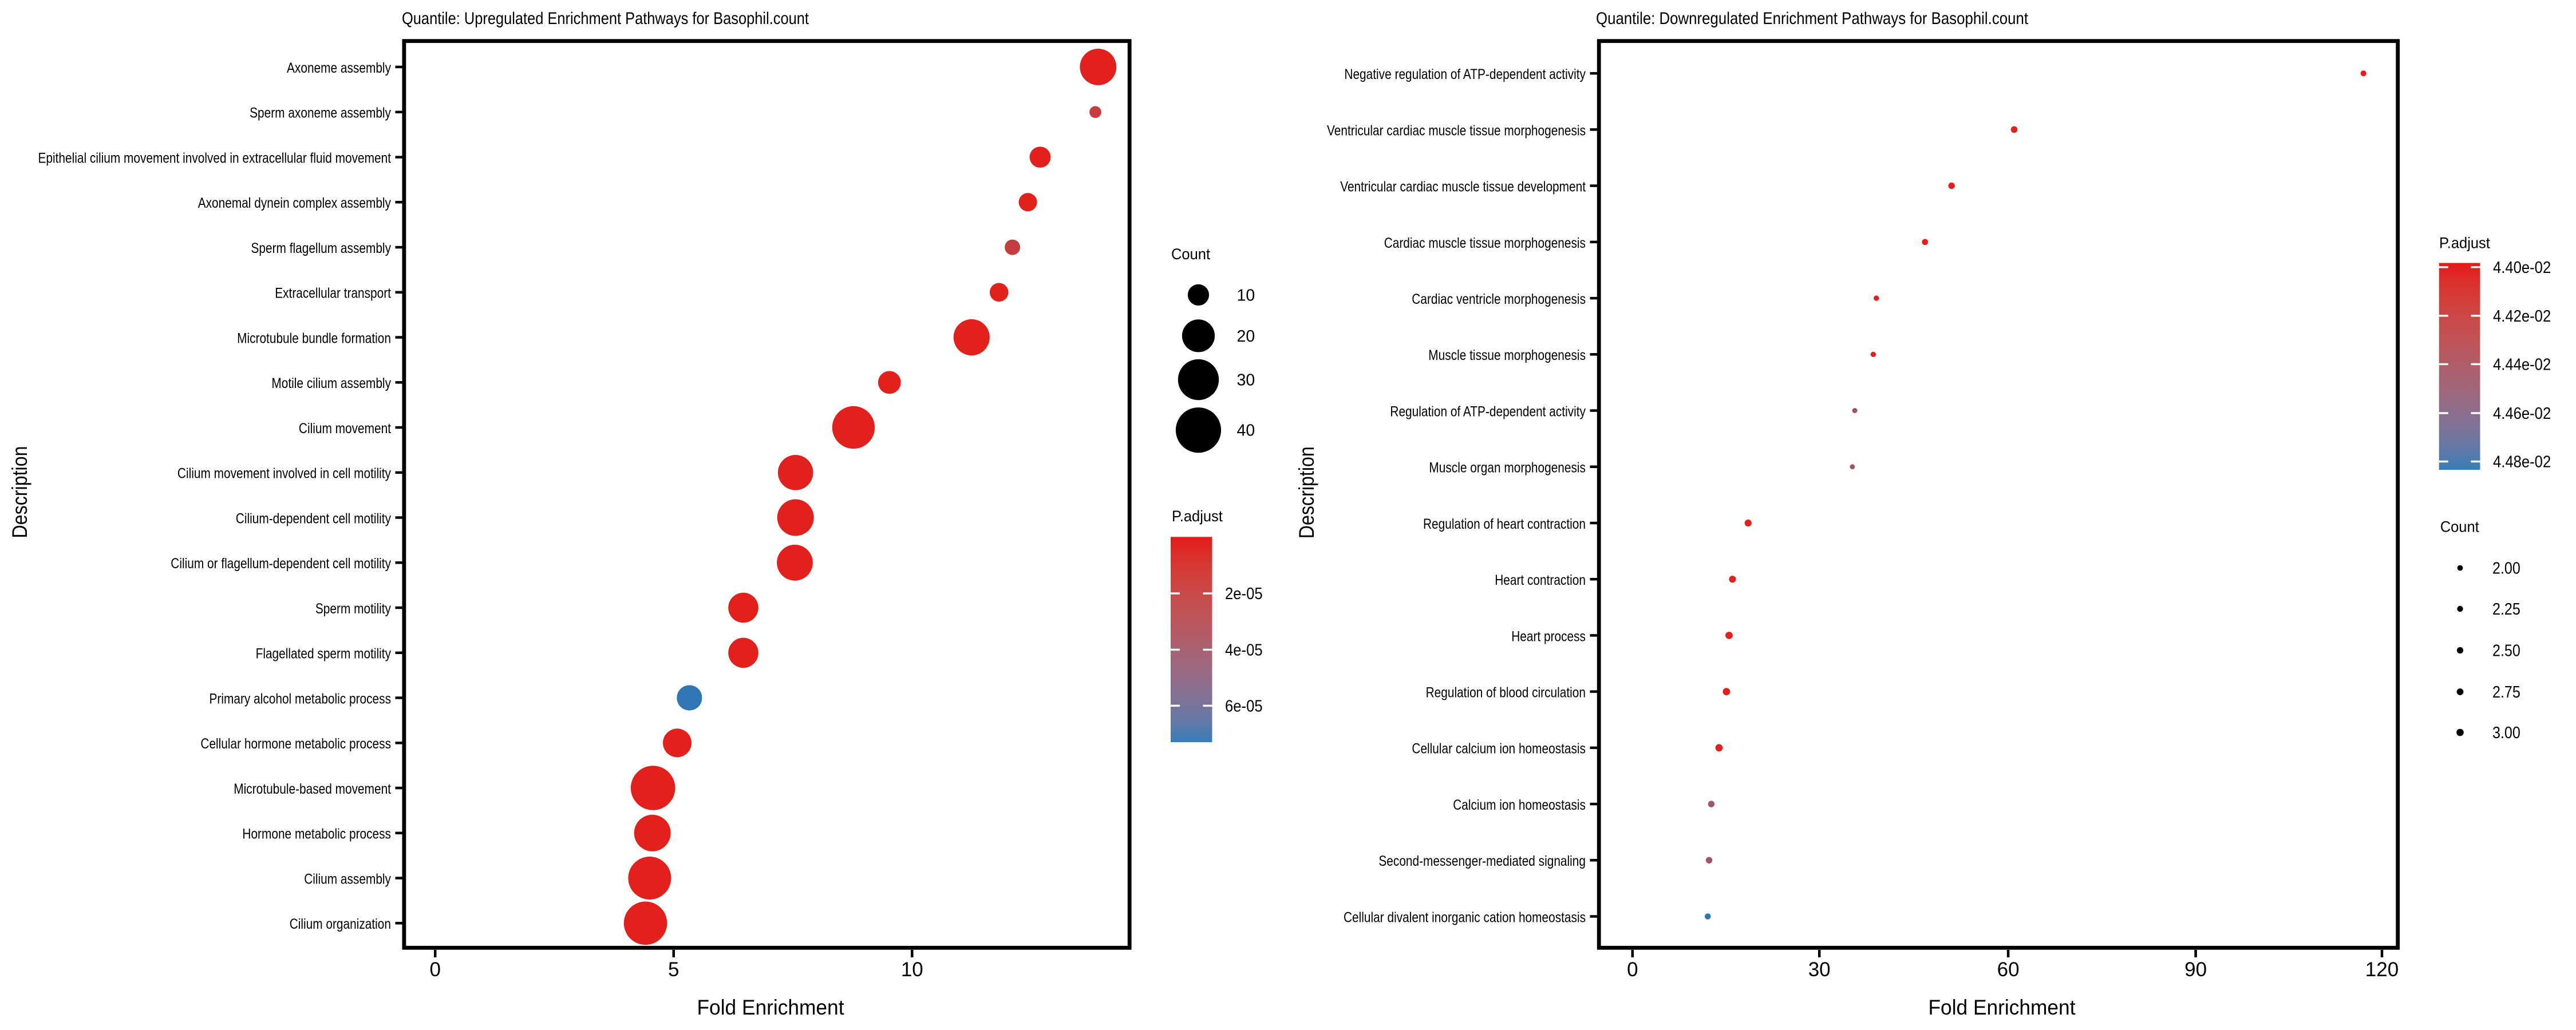 This screenshot has width=2576, height=1030. I want to click on svg-text: Microtubule bundle formation, so click(314, 338).